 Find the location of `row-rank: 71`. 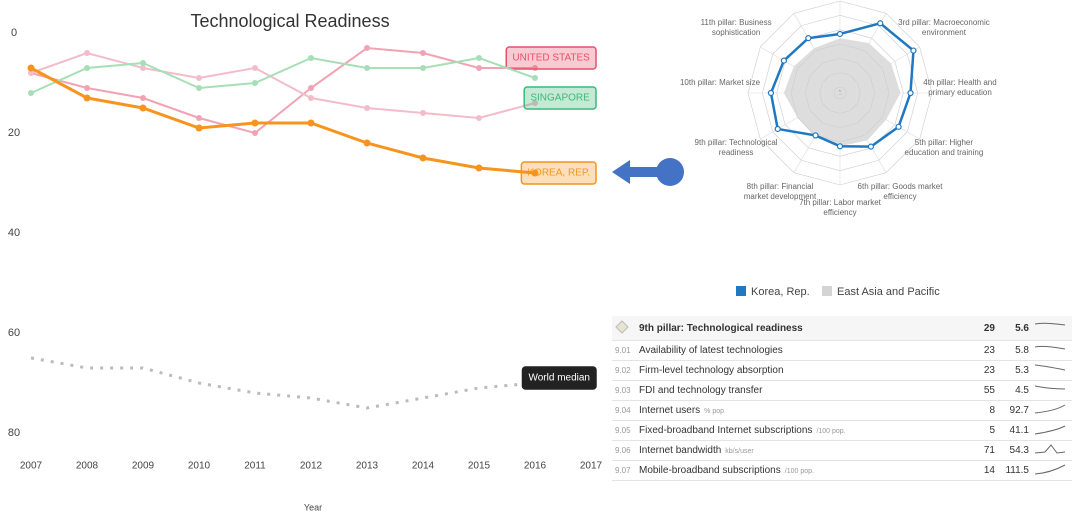

row-rank: 71 is located at coordinates (981, 450).